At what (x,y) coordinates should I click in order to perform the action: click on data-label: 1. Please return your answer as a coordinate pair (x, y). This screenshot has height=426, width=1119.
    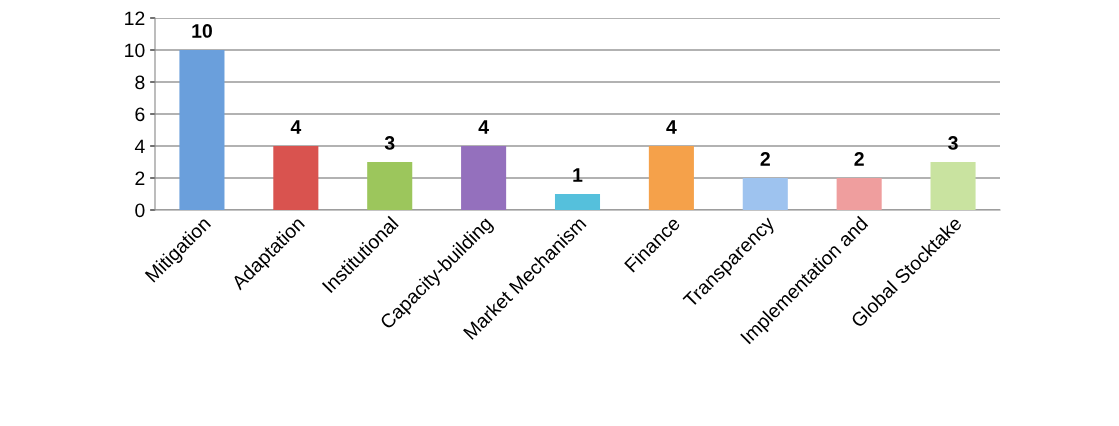
    Looking at the image, I should click on (578, 175).